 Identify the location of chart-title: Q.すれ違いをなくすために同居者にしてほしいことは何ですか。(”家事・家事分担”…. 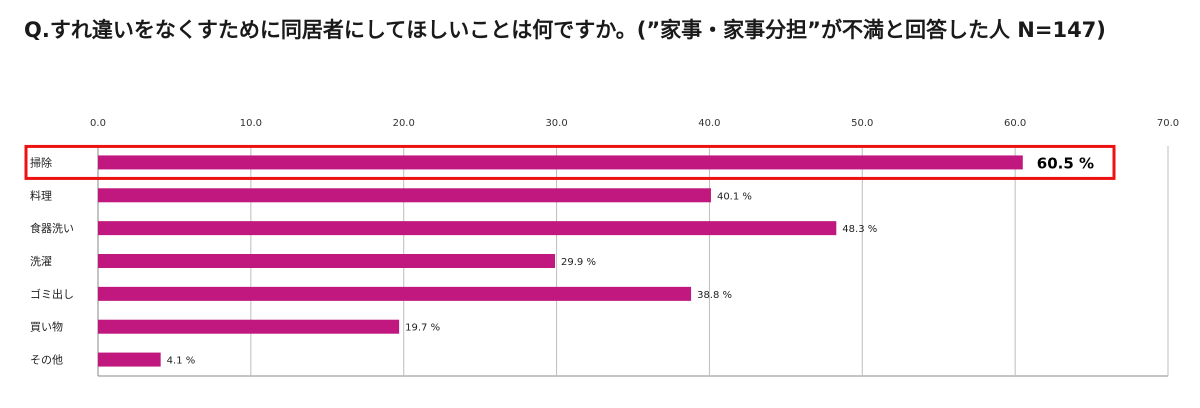
(565, 30).